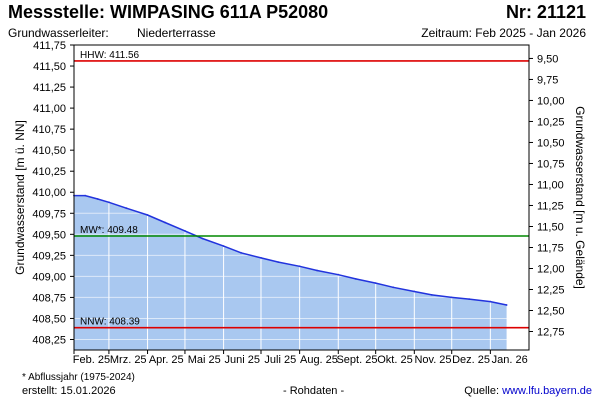 Image resolution: width=600 pixels, height=400 pixels. Describe the element at coordinates (204, 360) in the screenshot. I see `x-tick-label: Mai 25` at that location.